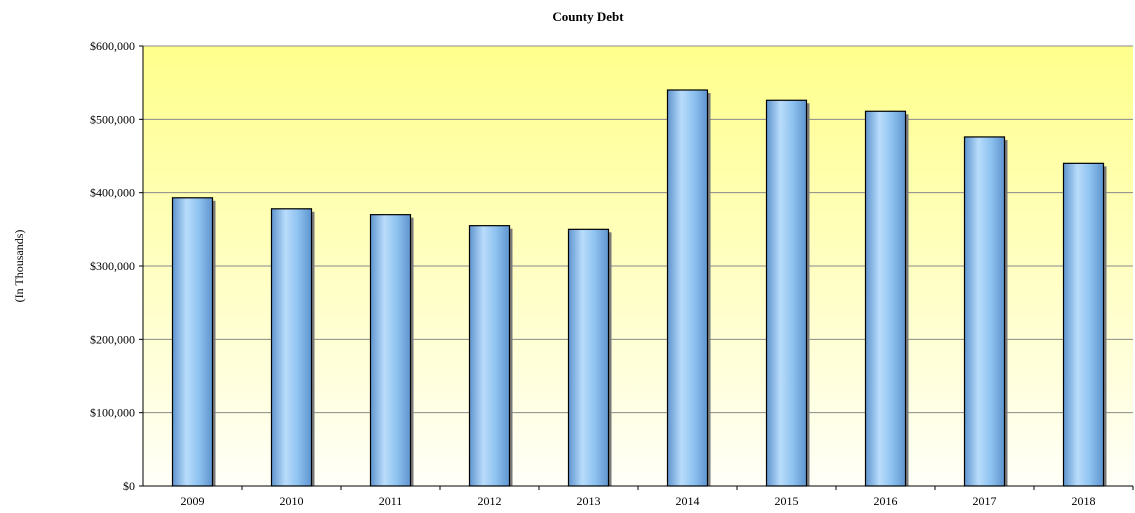 The image size is (1135, 513). What do you see at coordinates (787, 501) in the screenshot?
I see `x-tick-label: 2015` at bounding box center [787, 501].